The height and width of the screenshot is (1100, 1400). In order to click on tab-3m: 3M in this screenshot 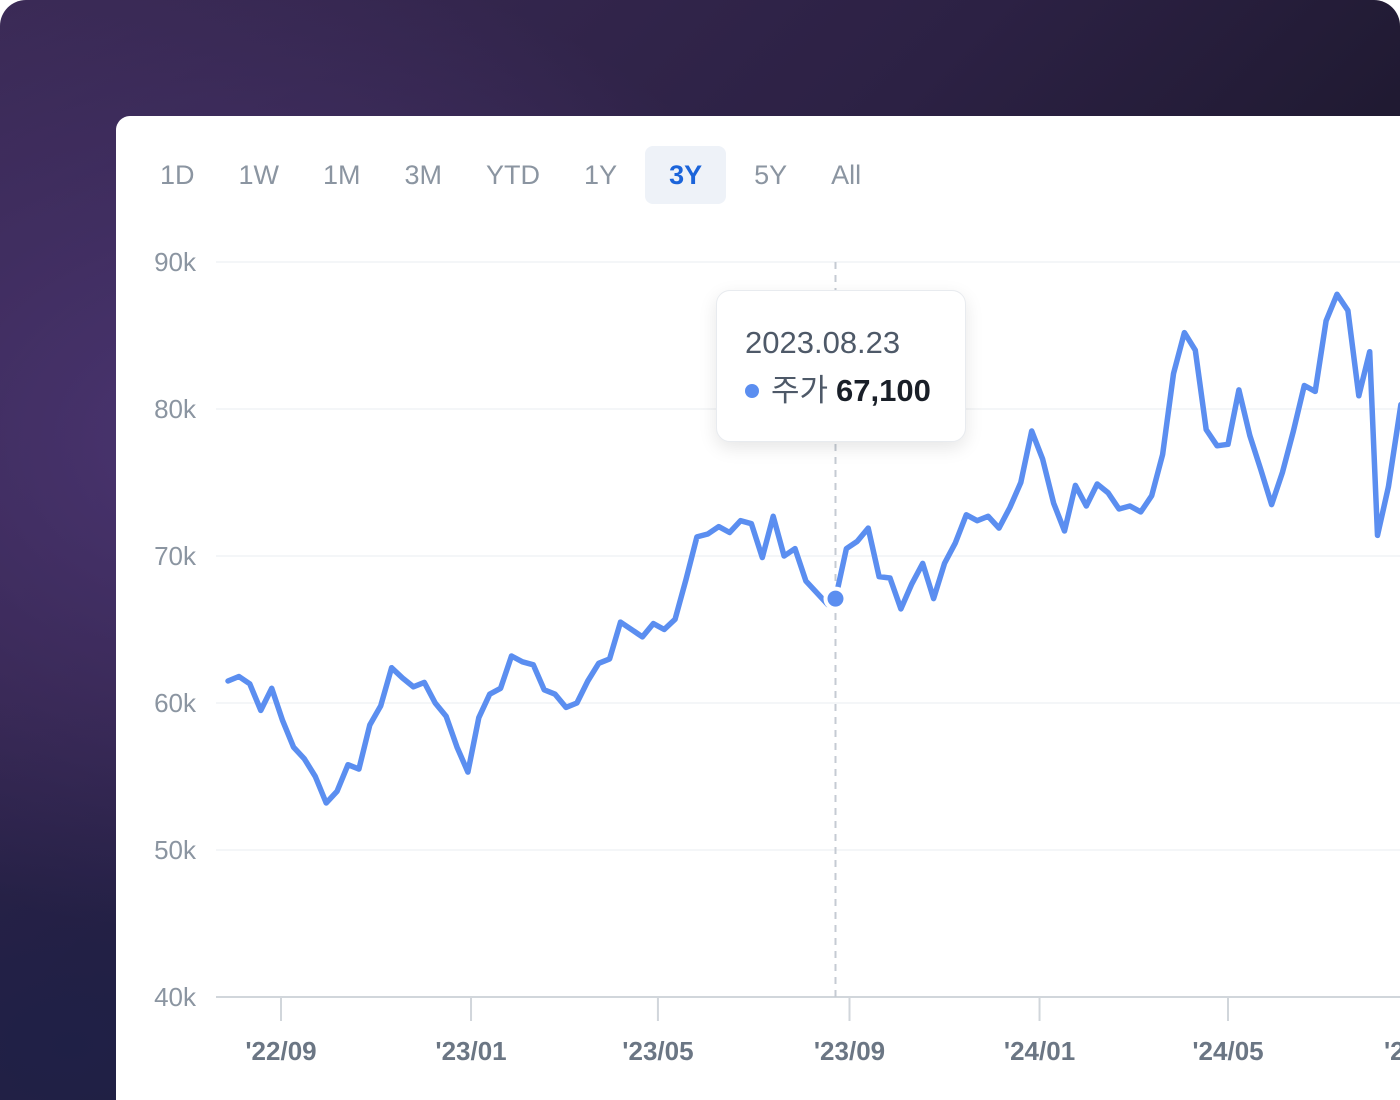, I will do `click(423, 174)`.